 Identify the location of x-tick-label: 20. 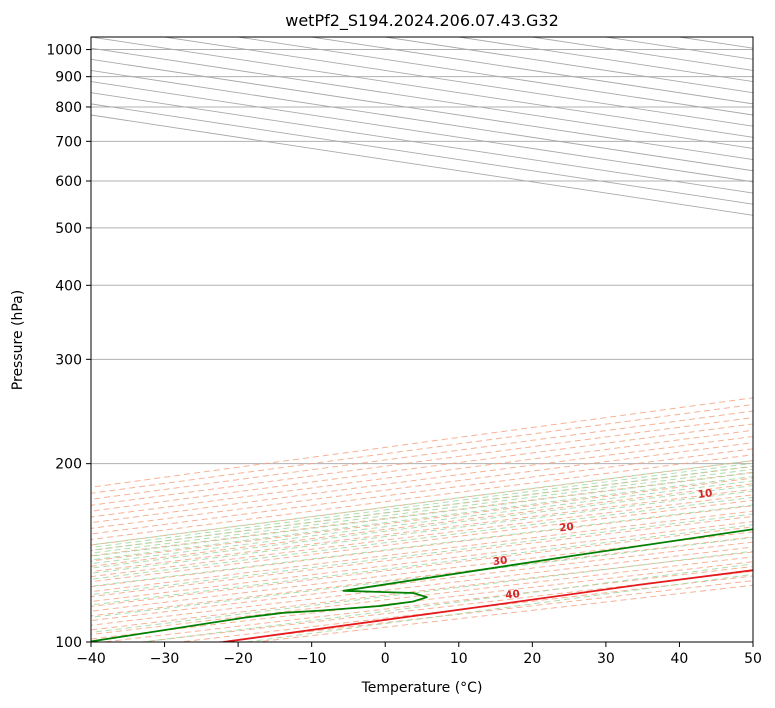
(532, 659).